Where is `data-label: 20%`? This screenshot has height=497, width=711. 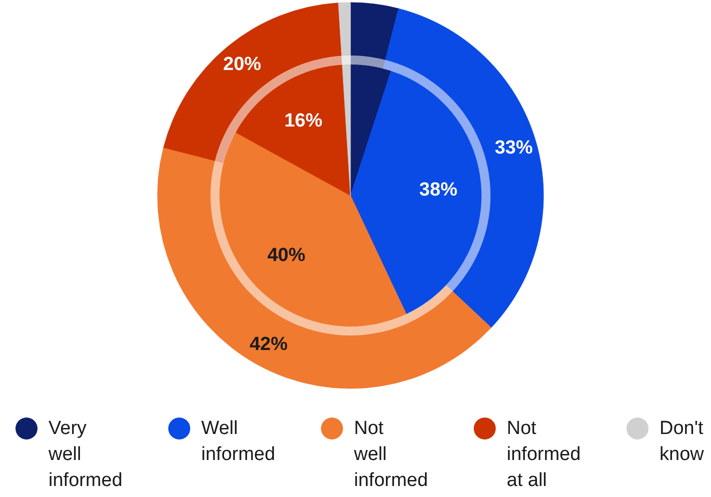 data-label: 20% is located at coordinates (242, 65).